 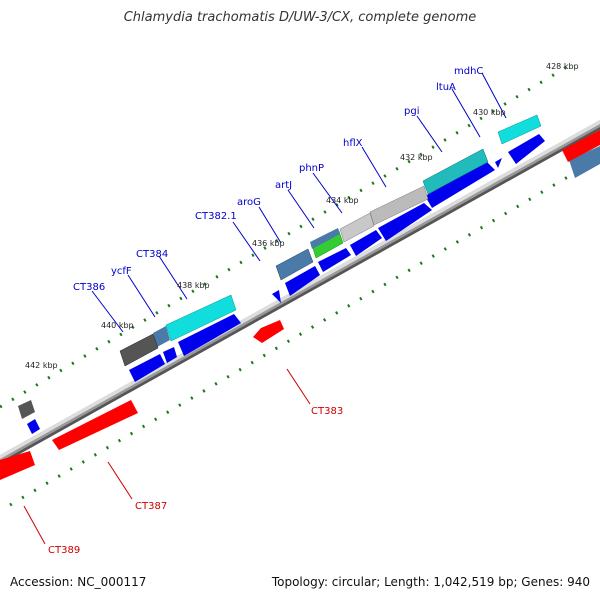 What do you see at coordinates (78, 582) in the screenshot?
I see `accession-text: Accession: NC_000117` at bounding box center [78, 582].